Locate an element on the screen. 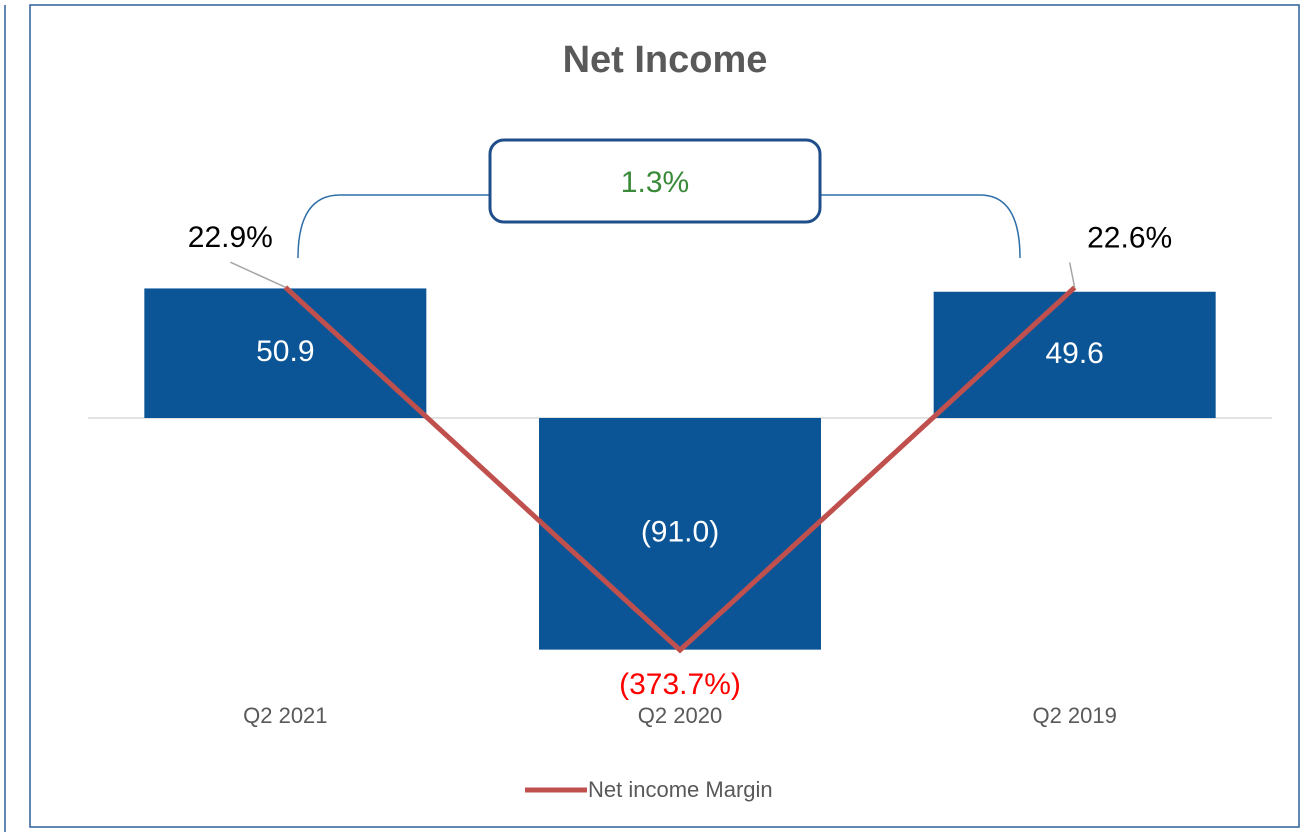  chart-title: Net Income is located at coordinates (665, 60).